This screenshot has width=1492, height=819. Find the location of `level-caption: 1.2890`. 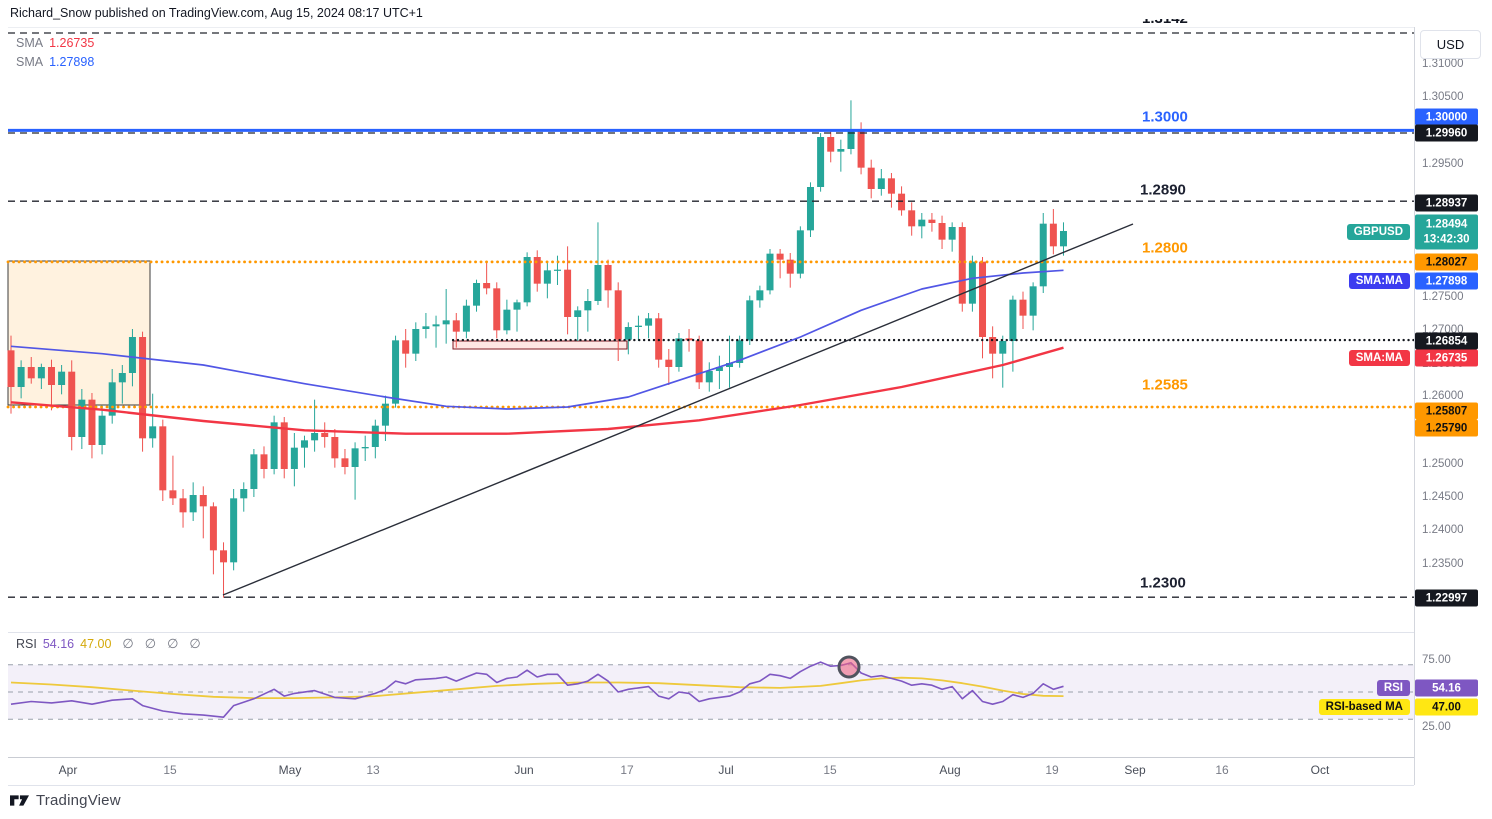

level-caption: 1.2890 is located at coordinates (1163, 190).